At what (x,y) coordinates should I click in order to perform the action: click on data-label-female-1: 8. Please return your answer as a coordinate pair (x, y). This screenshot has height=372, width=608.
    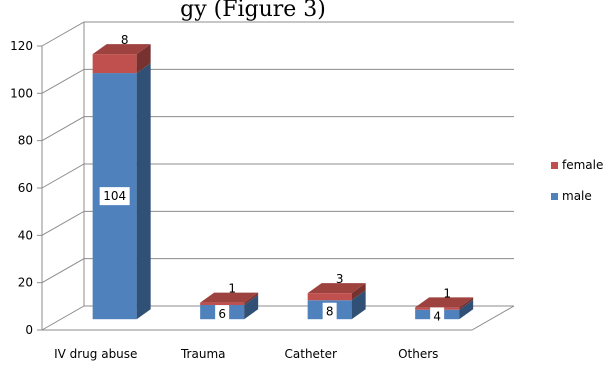
    Looking at the image, I should click on (125, 40).